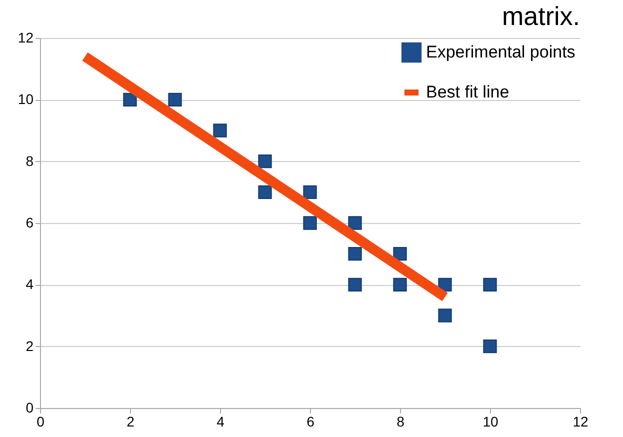  I want to click on y-tick-label: 10, so click(26, 99).